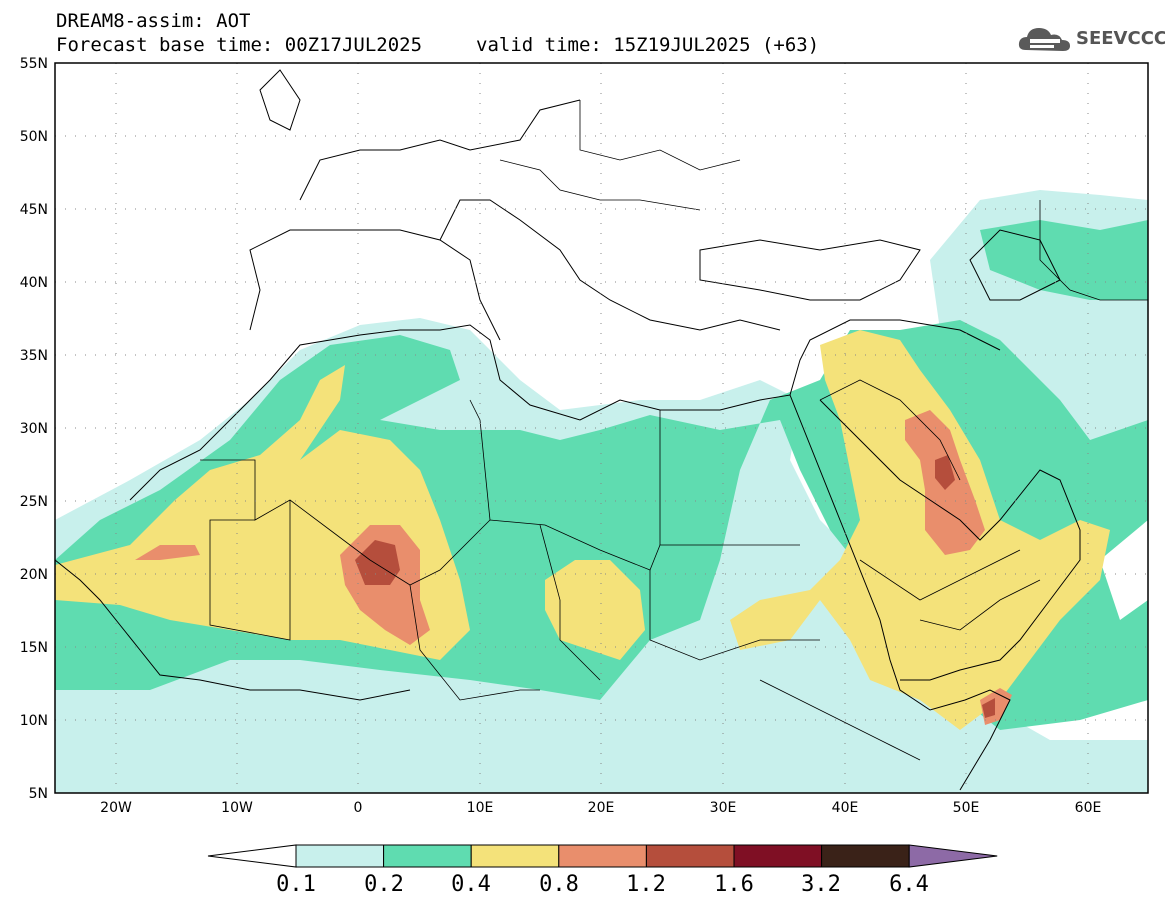 The height and width of the screenshot is (905, 1165). What do you see at coordinates (723, 808) in the screenshot?
I see `lon-label: 30E` at bounding box center [723, 808].